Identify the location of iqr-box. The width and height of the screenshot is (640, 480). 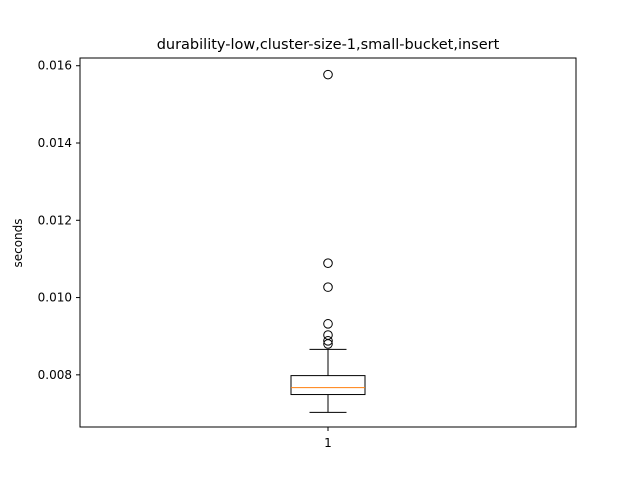
(328, 385).